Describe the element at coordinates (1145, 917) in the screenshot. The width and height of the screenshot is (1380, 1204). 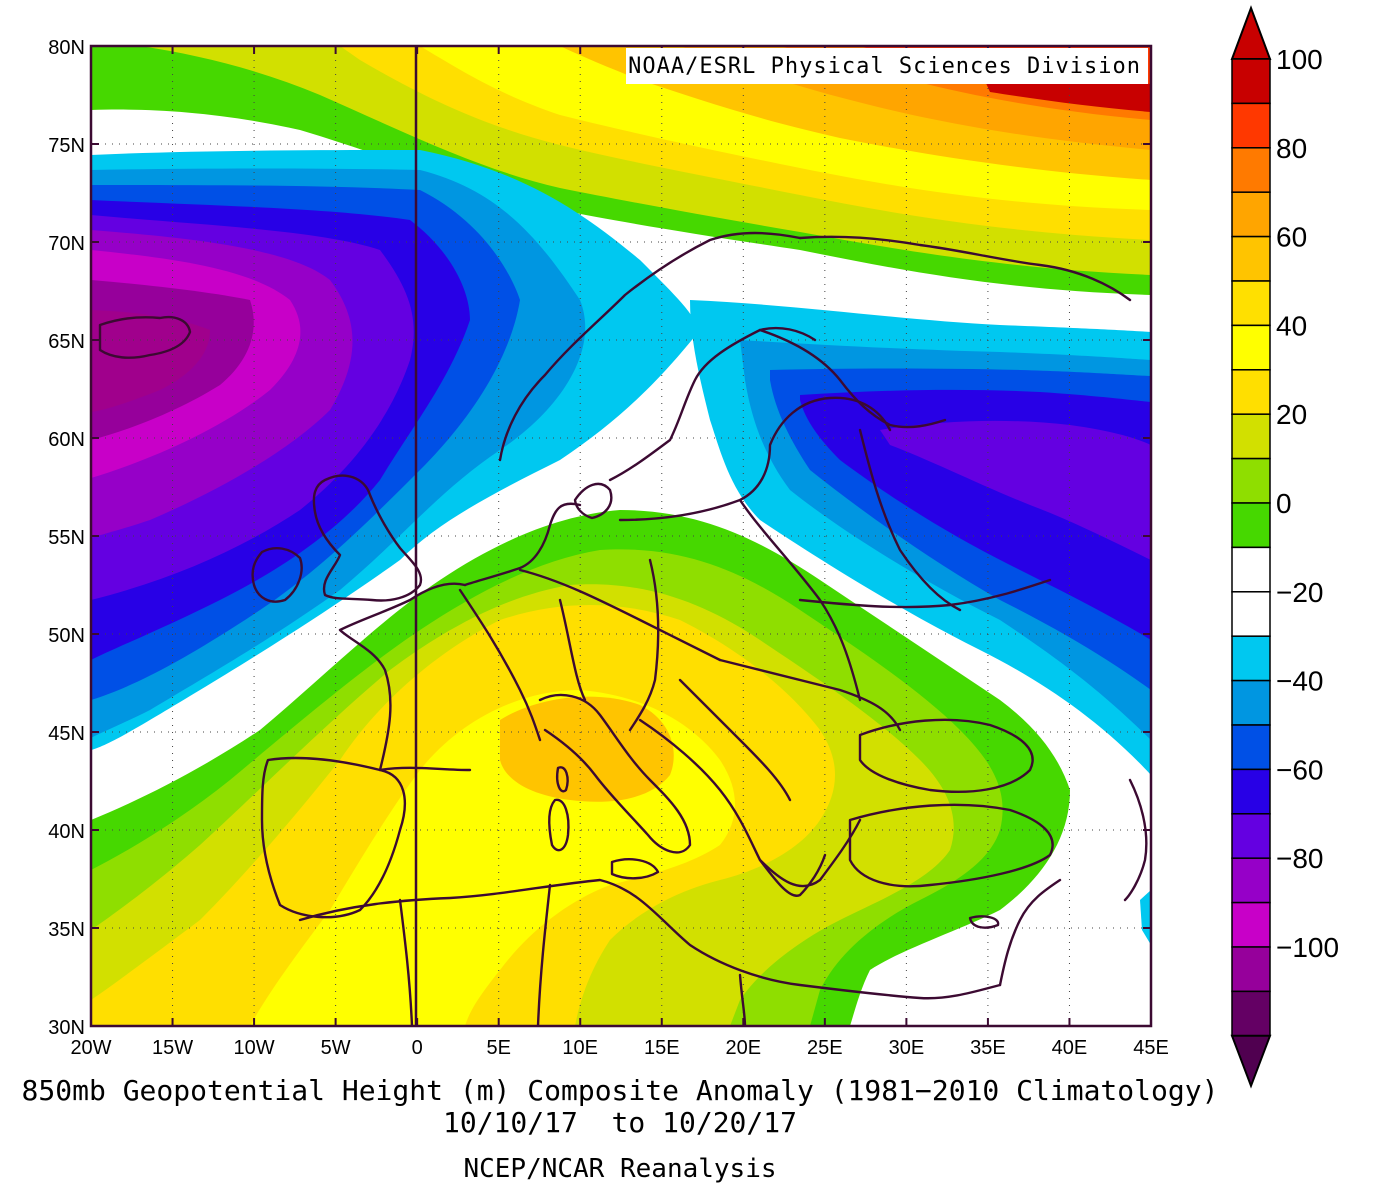
I see `patch-east-neg10` at that location.